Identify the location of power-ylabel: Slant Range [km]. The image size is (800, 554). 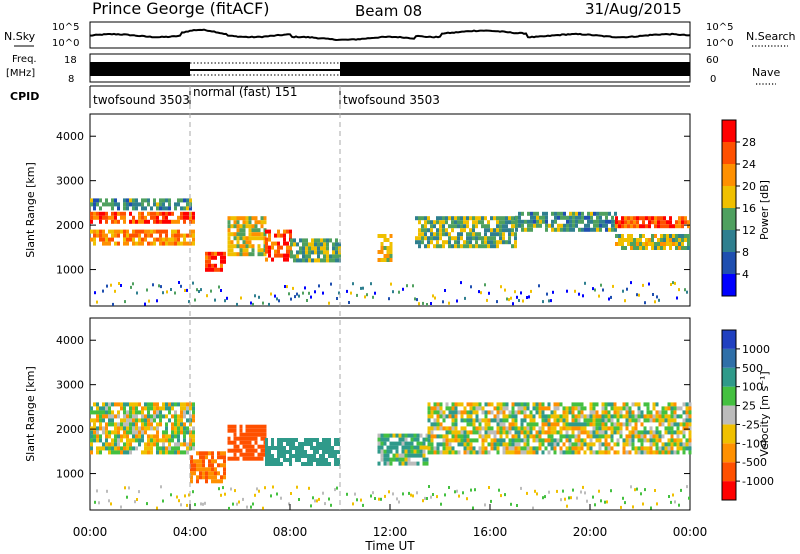
(30, 210).